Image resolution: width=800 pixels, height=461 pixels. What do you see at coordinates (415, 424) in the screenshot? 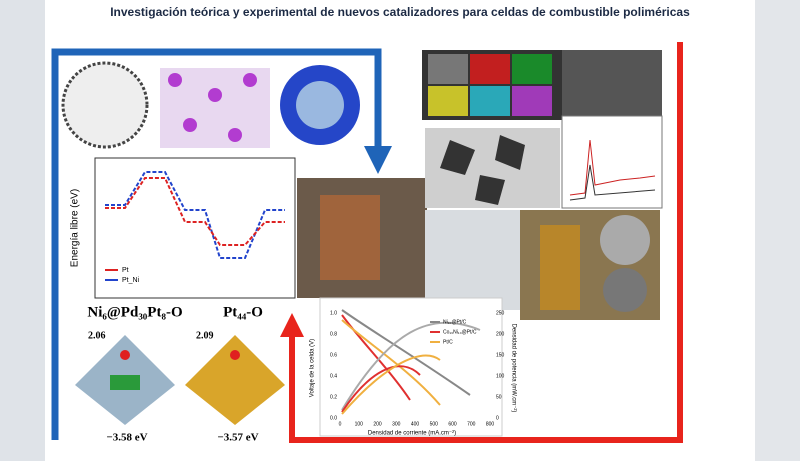
I see `x-tick-label: 400` at bounding box center [415, 424].